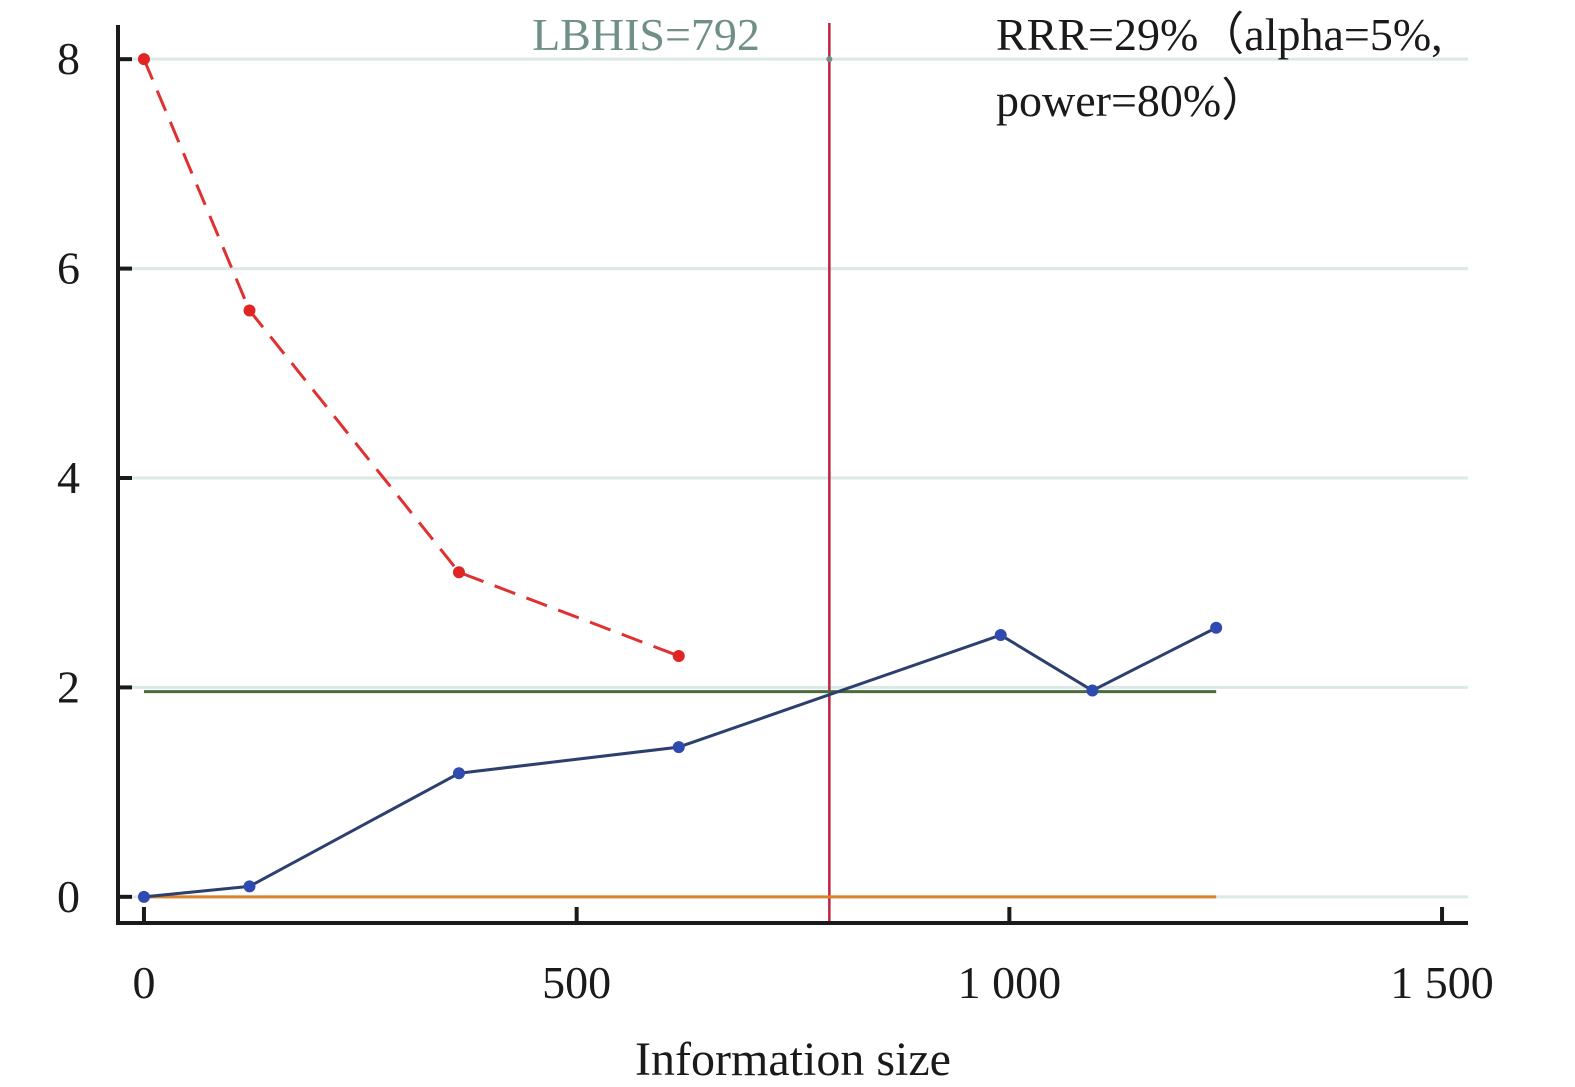 This screenshot has height=1087, width=1575. I want to click on y-tick-label: 4, so click(68, 477).